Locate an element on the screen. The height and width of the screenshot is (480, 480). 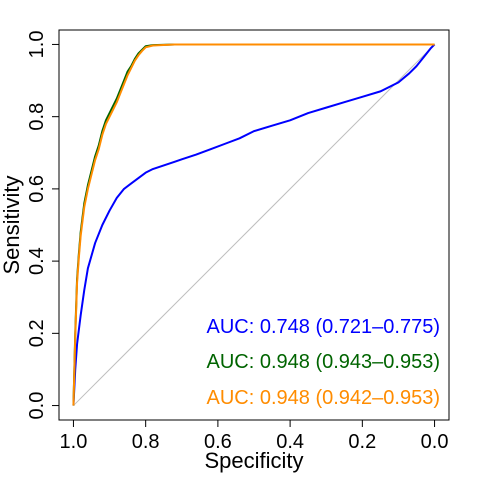
x-tick-label: 0.6 is located at coordinates (218, 442).